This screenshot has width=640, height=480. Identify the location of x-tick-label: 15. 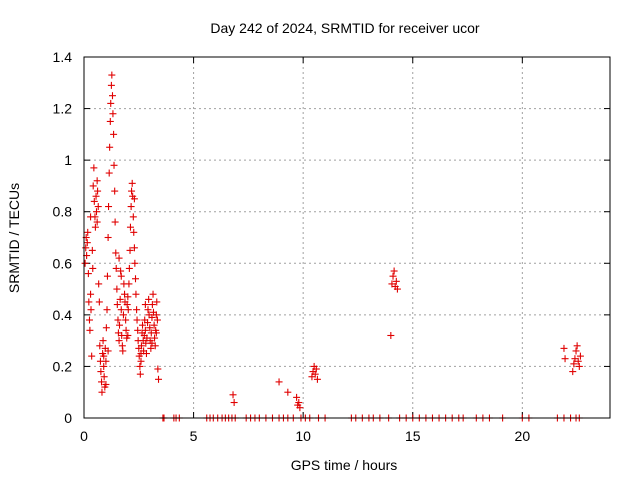
(413, 436).